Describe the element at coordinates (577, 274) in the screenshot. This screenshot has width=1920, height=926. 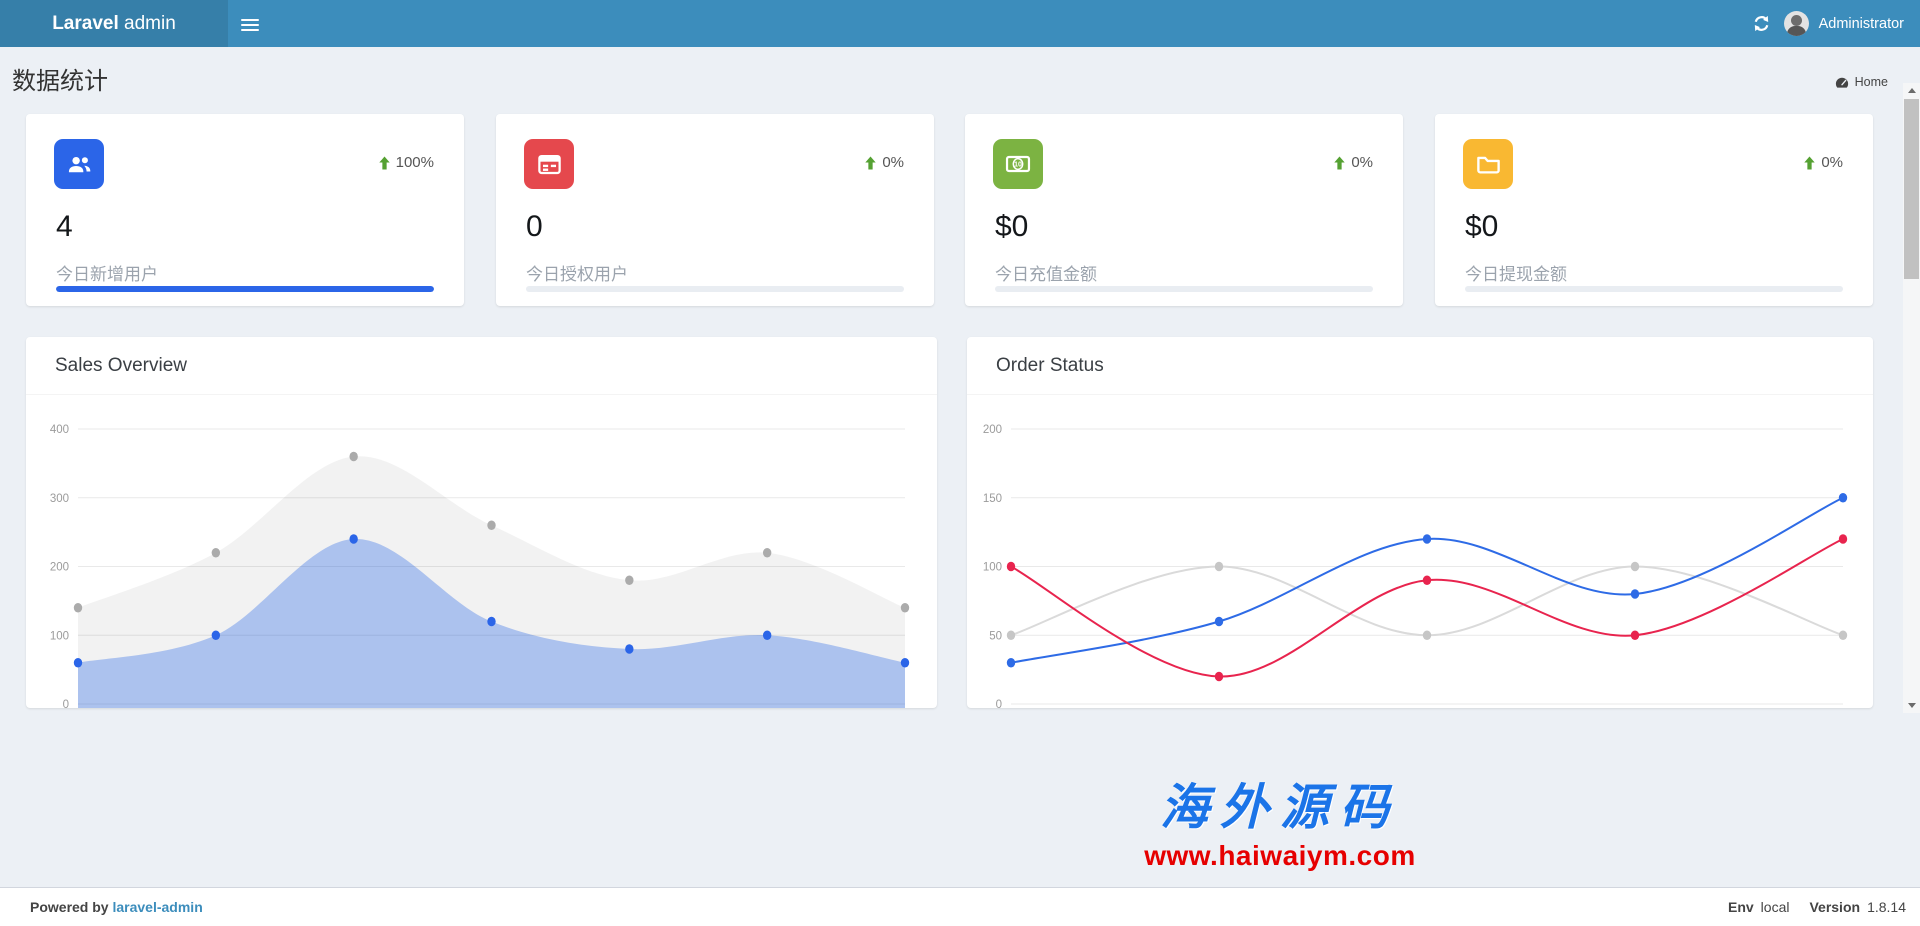
I see `stat-label: 今日授权用户` at that location.